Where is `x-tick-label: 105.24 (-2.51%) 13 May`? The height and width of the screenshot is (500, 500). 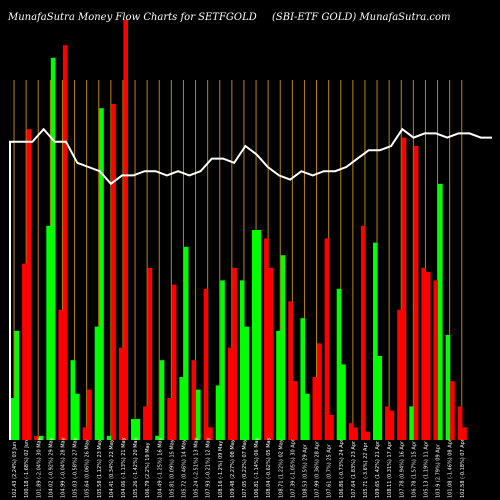 x-tick-label: 105.24 (-2.51%) 13 May is located at coordinates (197, 467).